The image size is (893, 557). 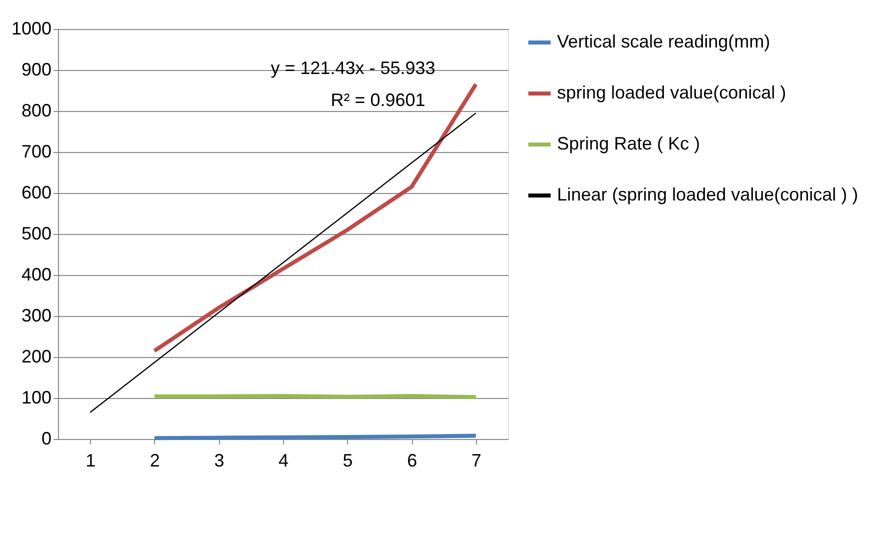 I want to click on y-tick-label: 300, so click(x=36, y=316).